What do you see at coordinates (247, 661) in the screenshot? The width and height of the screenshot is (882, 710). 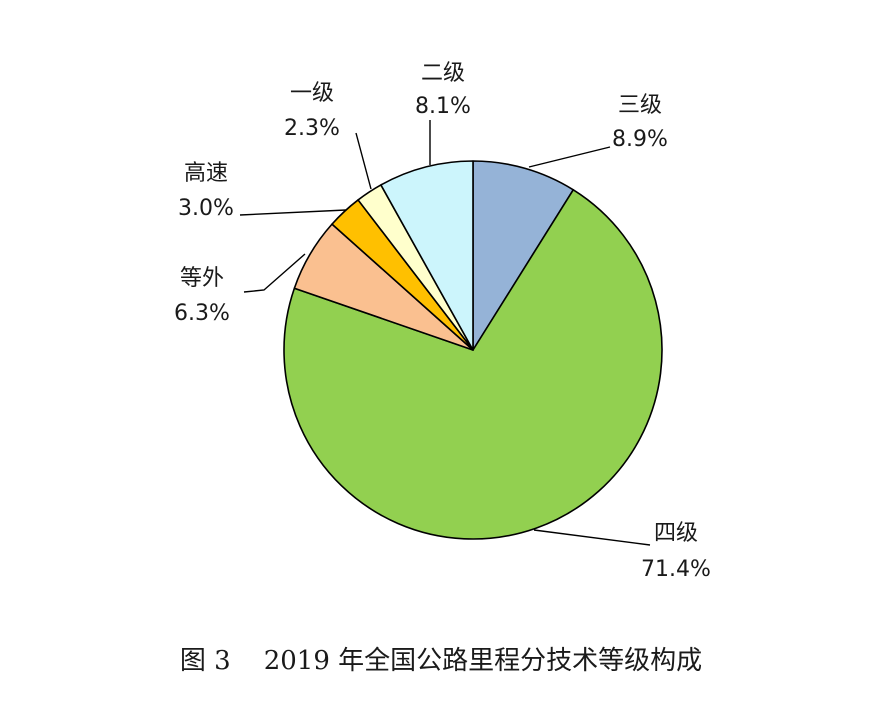 I see `caption-gap` at bounding box center [247, 661].